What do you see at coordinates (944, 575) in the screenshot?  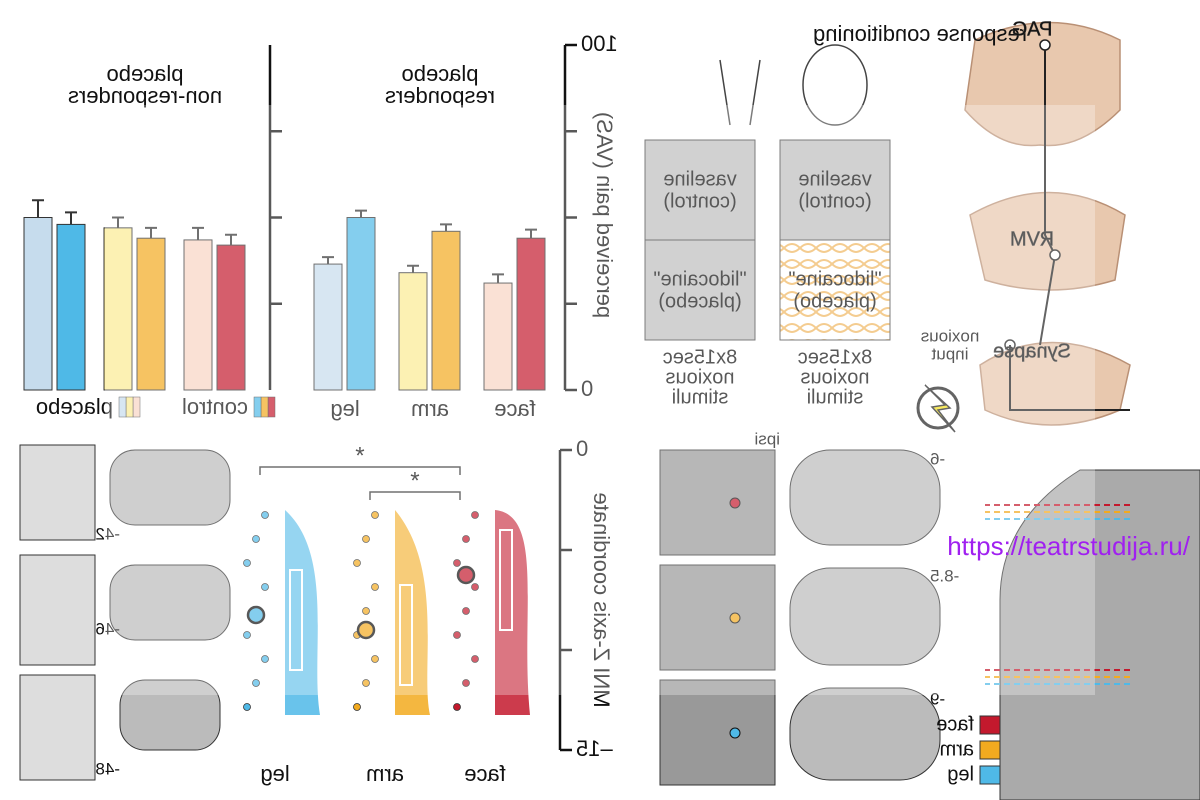 I see `slice-label: -8.5` at bounding box center [944, 575].